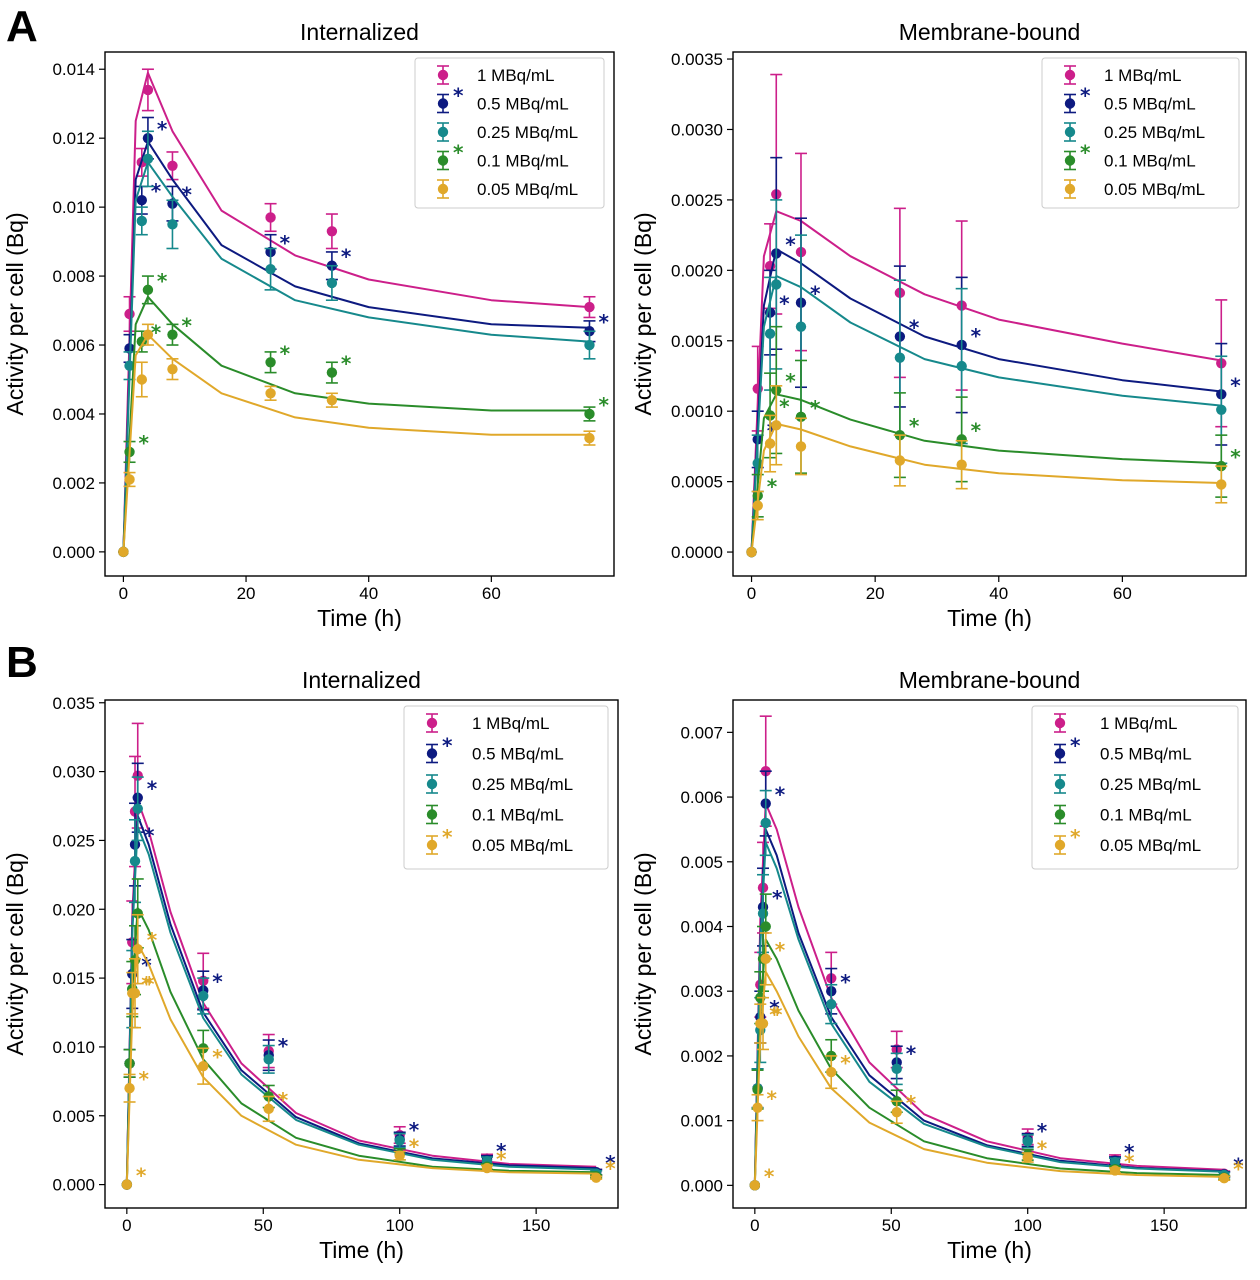 This screenshot has width=1260, height=1280. What do you see at coordinates (990, 680) in the screenshot?
I see `chart-title: Membrane-bound` at bounding box center [990, 680].